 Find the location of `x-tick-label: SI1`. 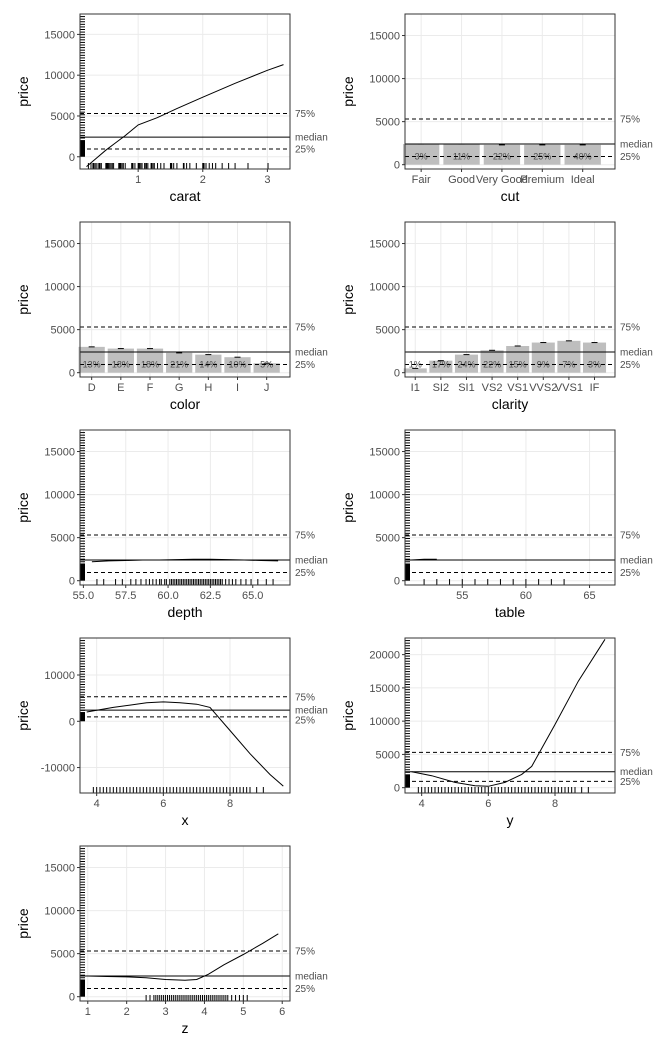

x-tick-label: SI1 is located at coordinates (466, 388).